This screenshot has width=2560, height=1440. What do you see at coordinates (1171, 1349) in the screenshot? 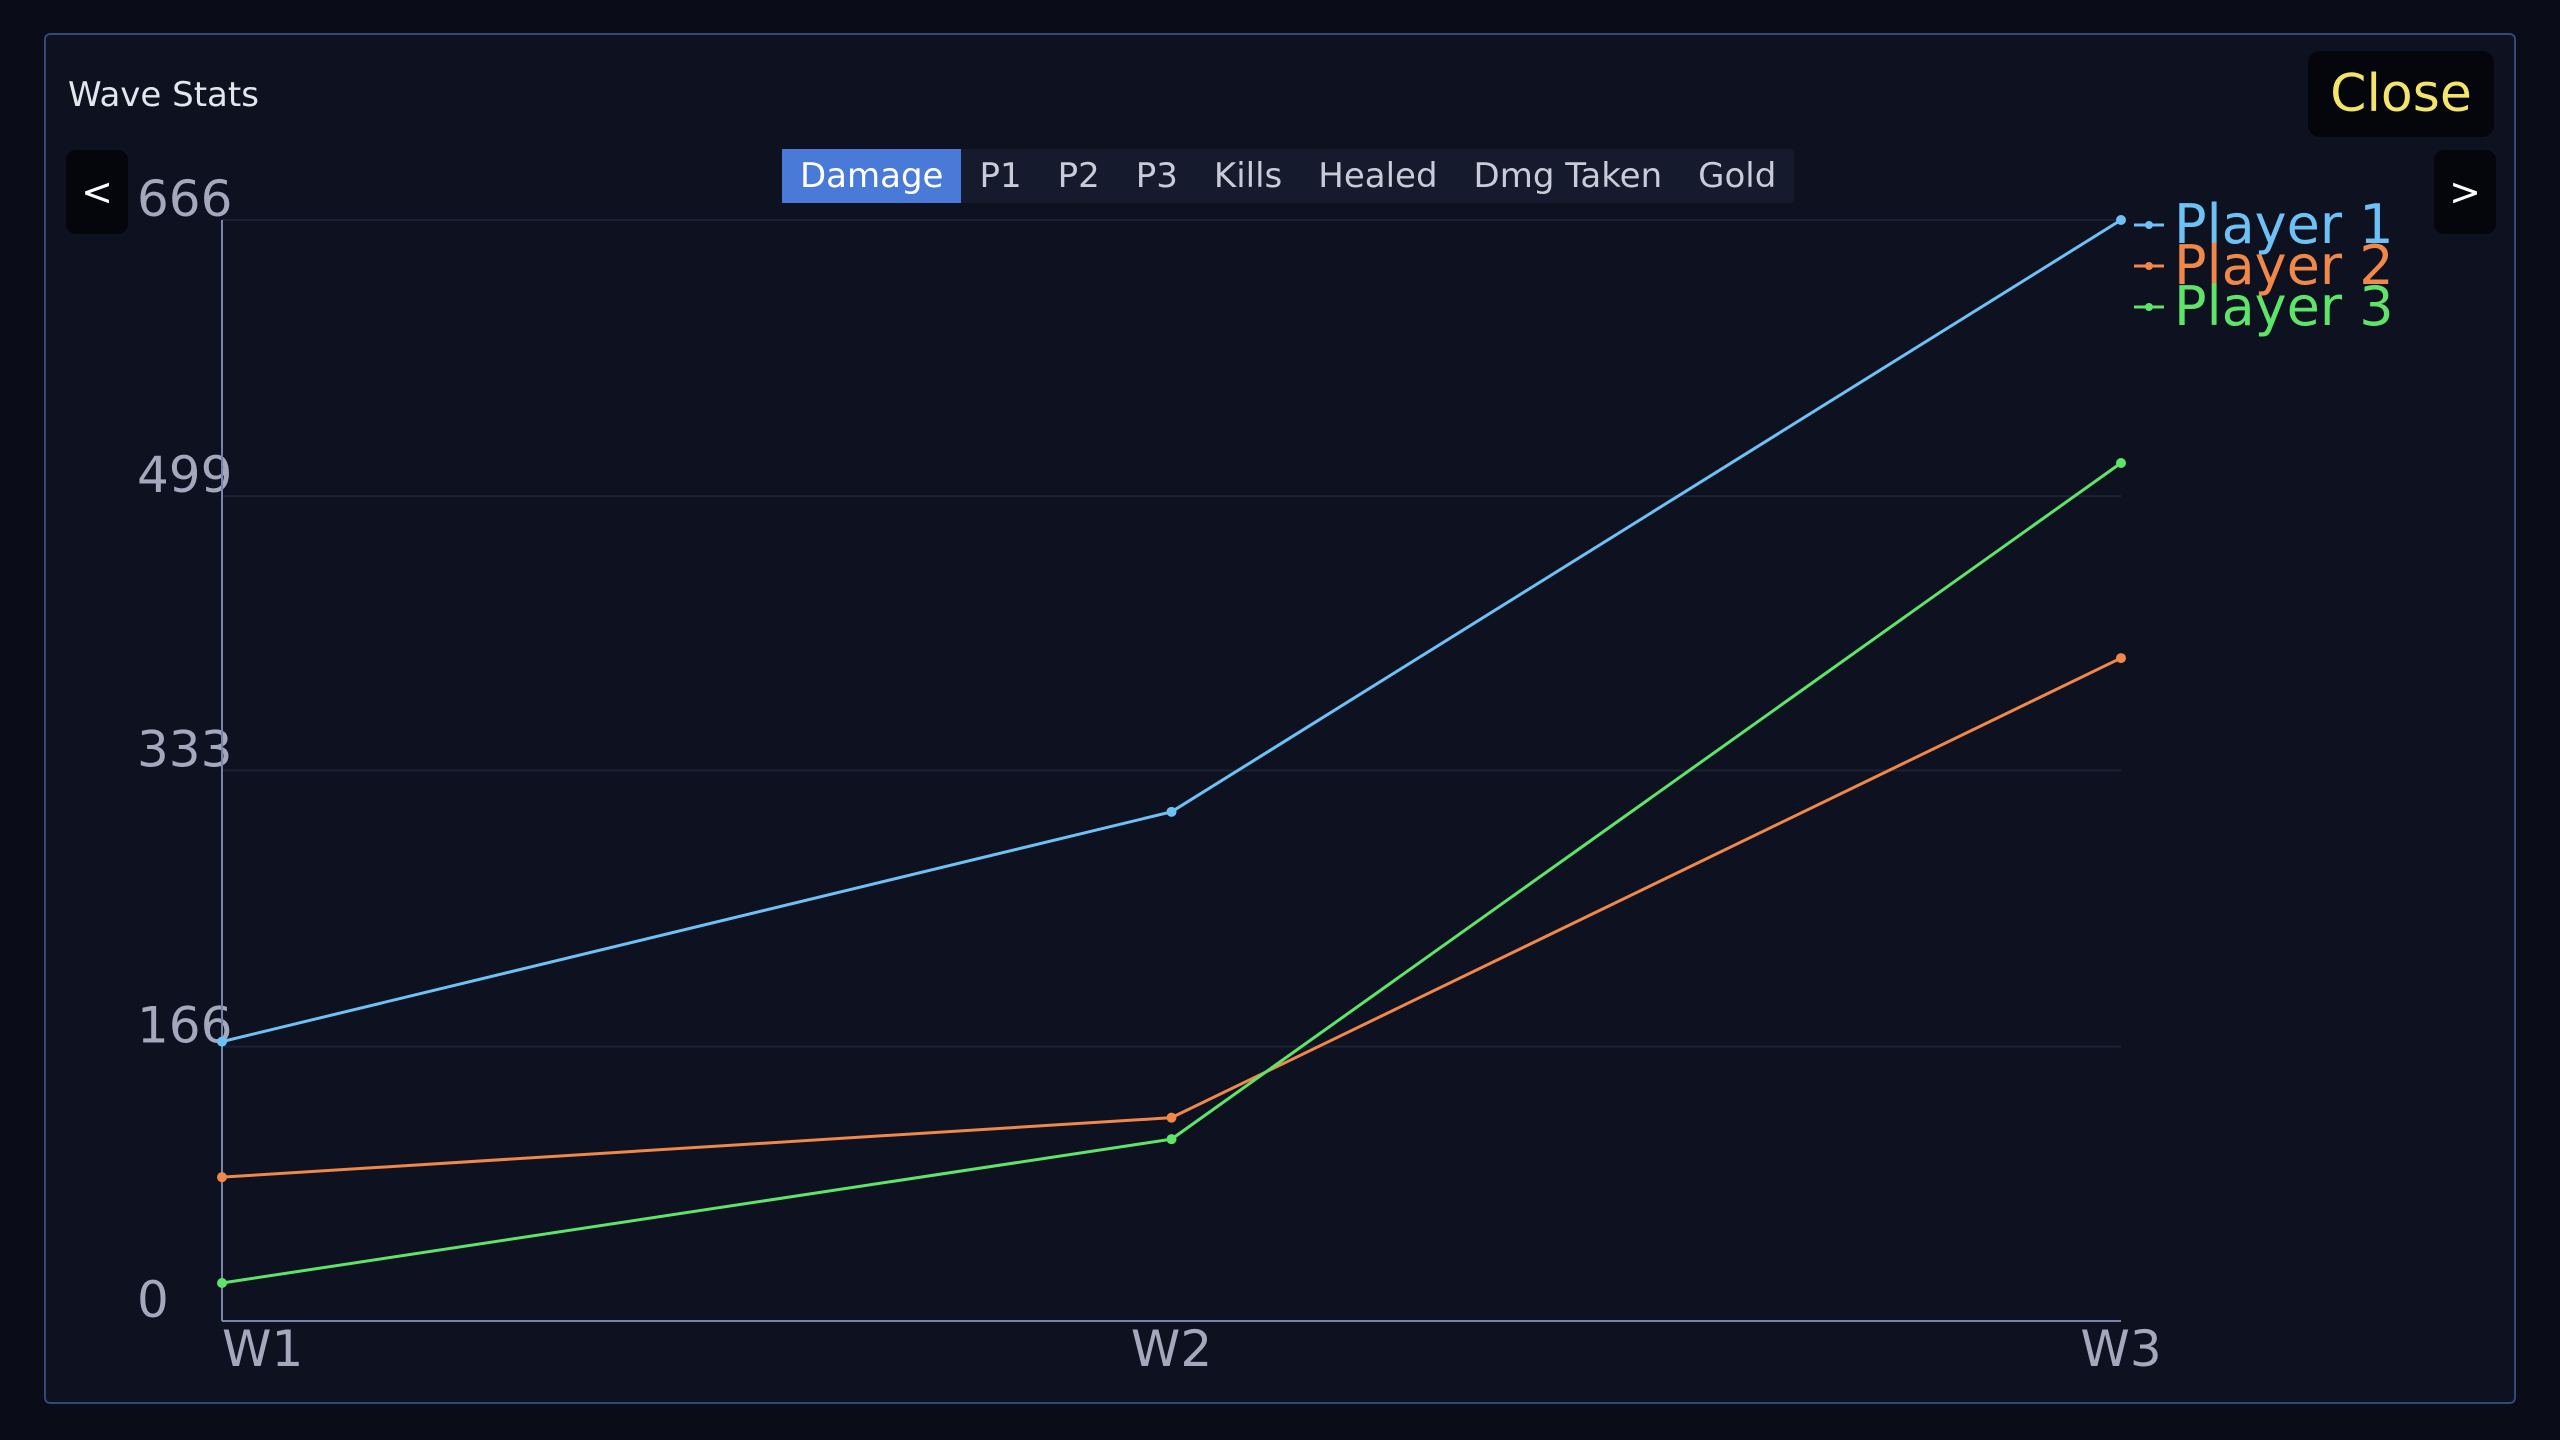
I see `x-tick-label: W2` at bounding box center [1171, 1349].